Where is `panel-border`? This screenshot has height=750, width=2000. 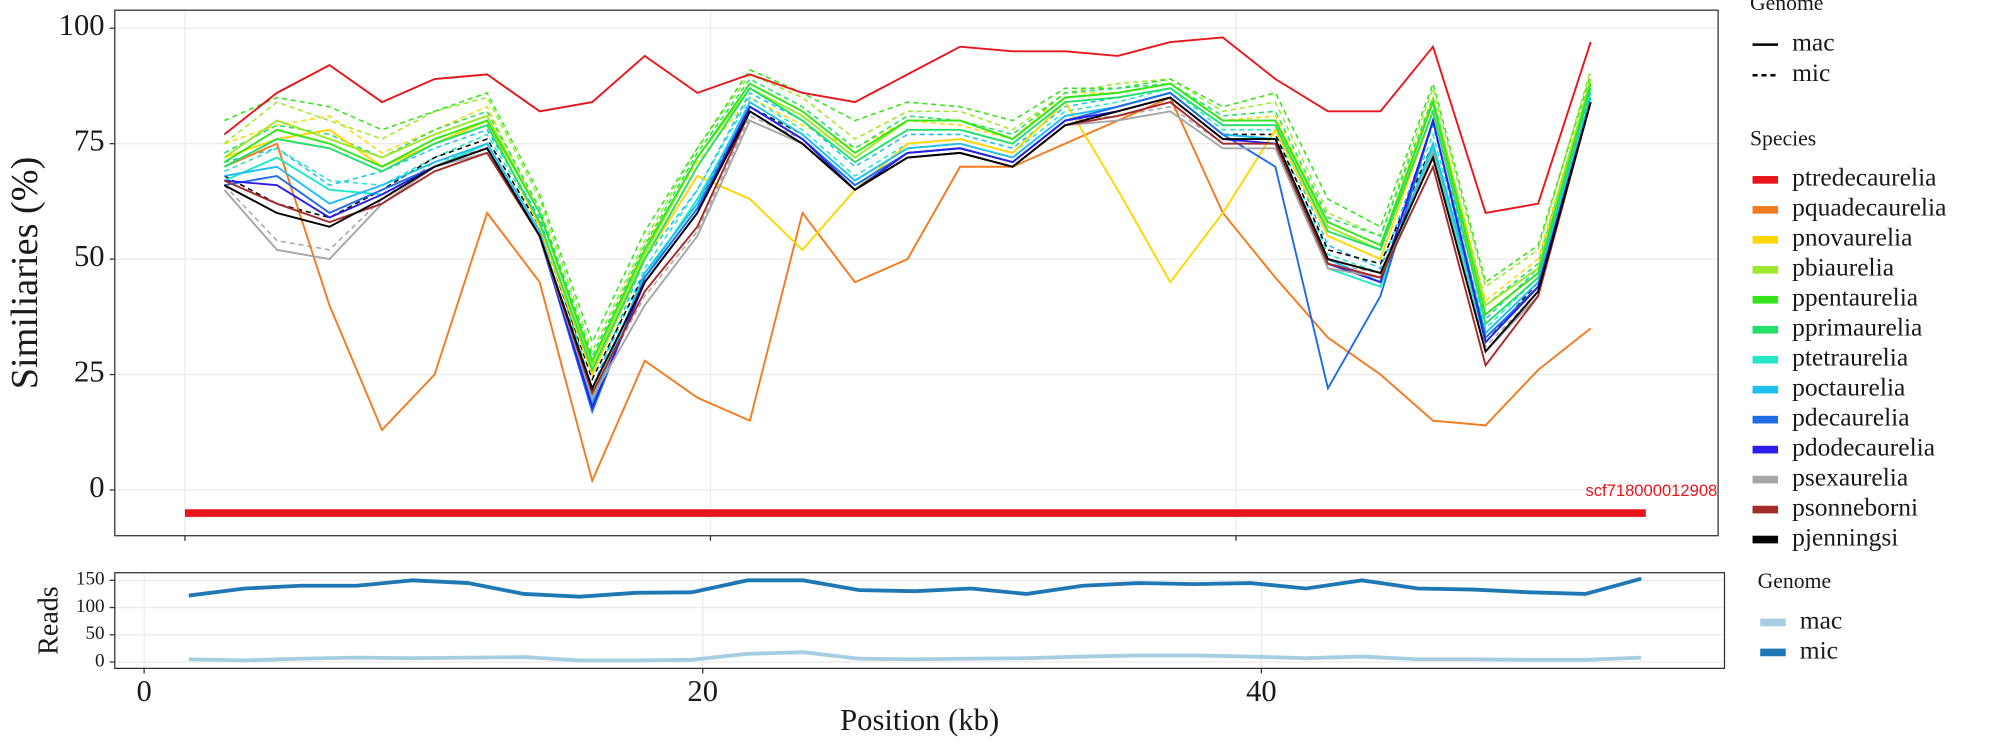
panel-border is located at coordinates (920, 621).